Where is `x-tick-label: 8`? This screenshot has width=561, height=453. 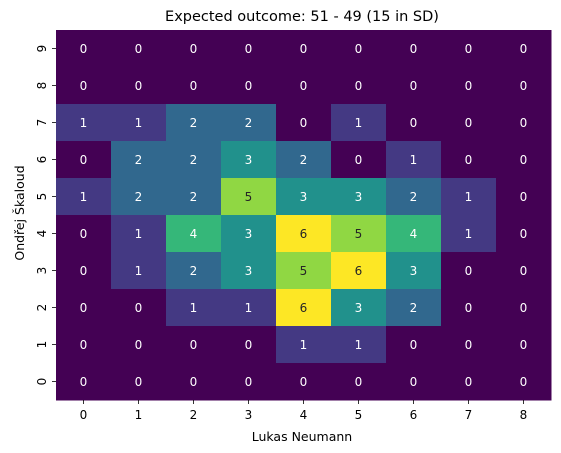
x-tick-label: 8 is located at coordinates (524, 415).